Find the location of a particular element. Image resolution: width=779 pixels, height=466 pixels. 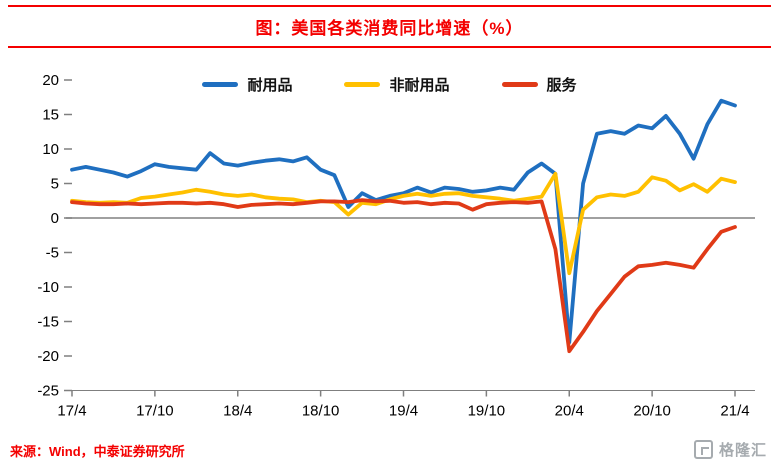

title-top-rule is located at coordinates (389, 6).